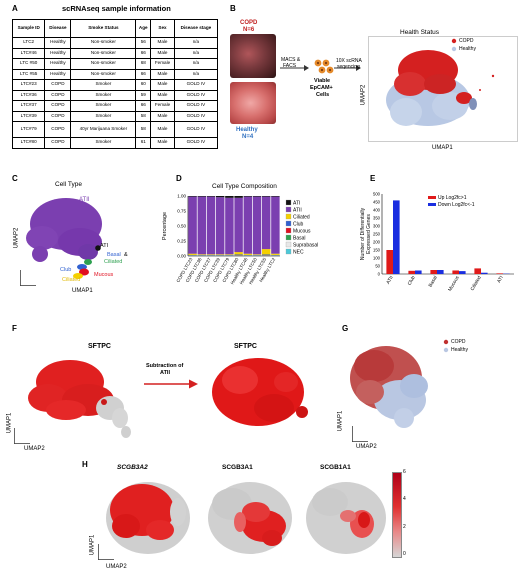  What do you see at coordinates (377, 234) in the screenshot?
I see `y-tick-label: 250` at bounding box center [377, 234].